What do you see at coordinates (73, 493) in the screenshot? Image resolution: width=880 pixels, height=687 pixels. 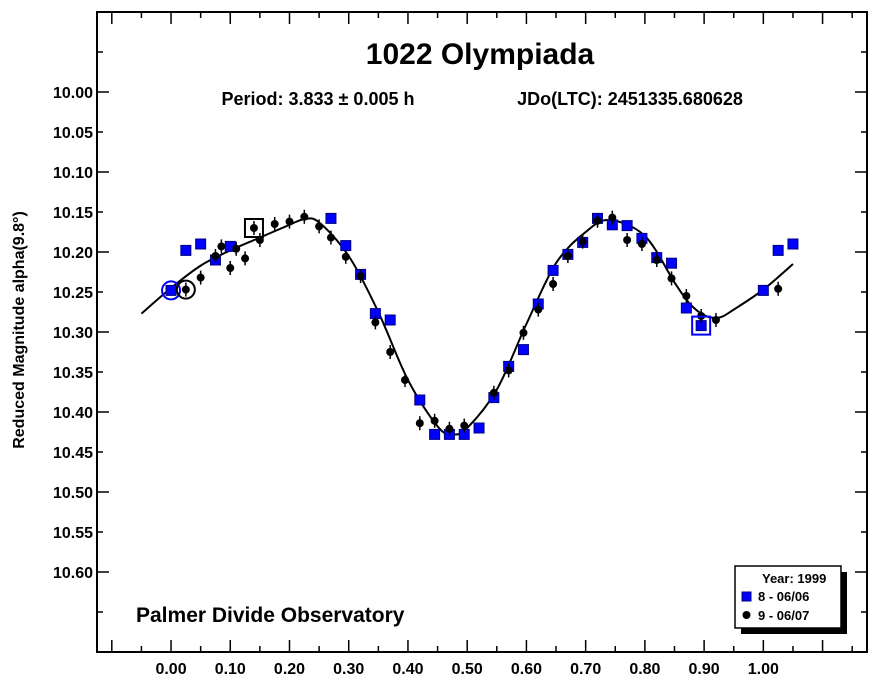 I see `y-tick-label: 10.50` at bounding box center [73, 493].